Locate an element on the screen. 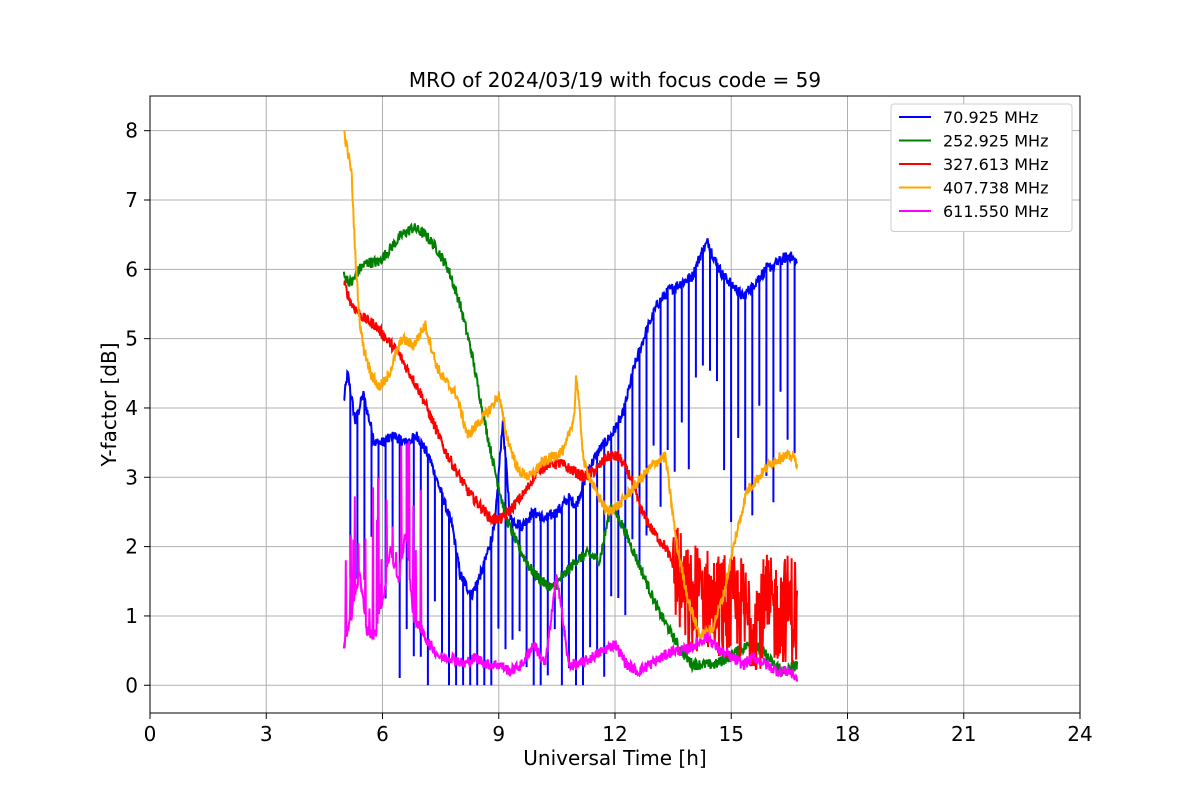 The image size is (1200, 800). y-tick-label: 3 is located at coordinates (131, 477).